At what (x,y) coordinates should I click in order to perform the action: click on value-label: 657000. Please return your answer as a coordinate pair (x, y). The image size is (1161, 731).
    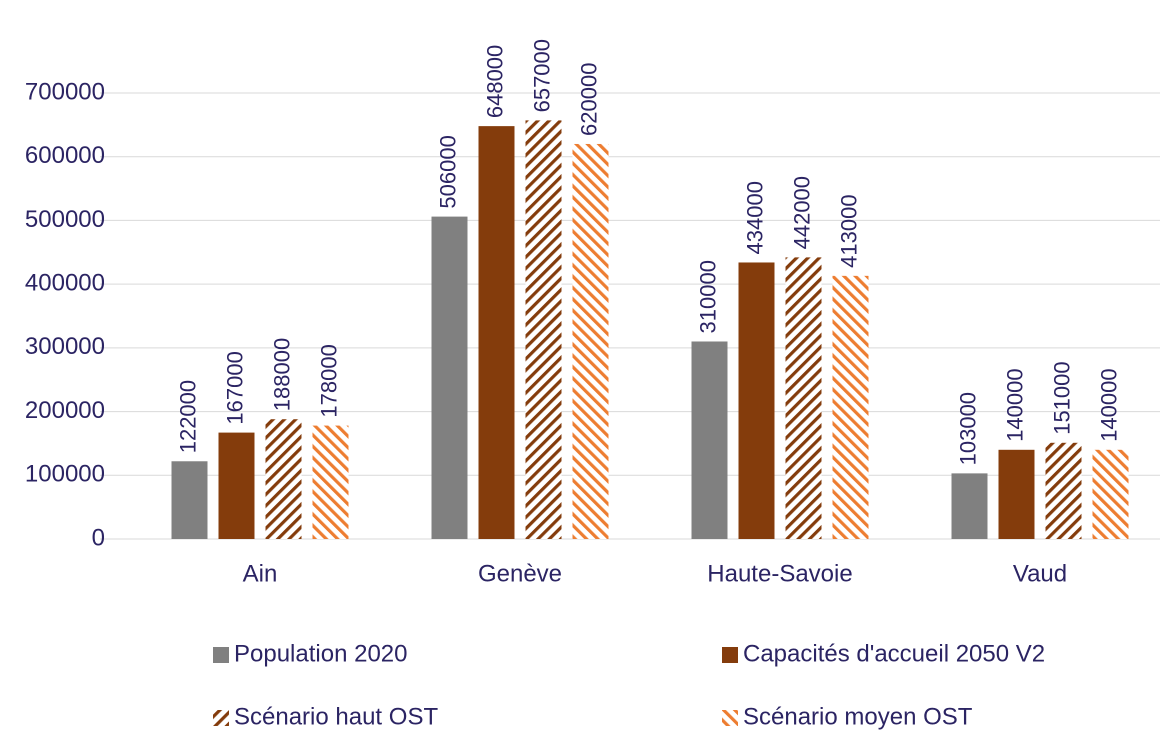
    Looking at the image, I should click on (541, 75).